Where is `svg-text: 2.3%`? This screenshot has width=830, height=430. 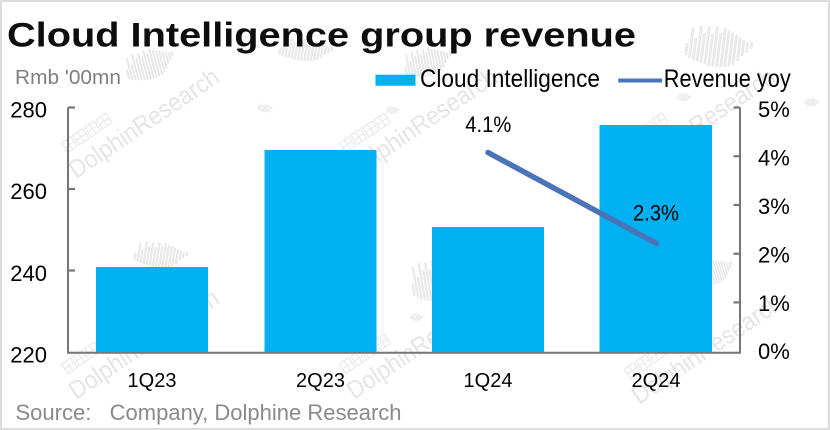
svg-text: 2.3% is located at coordinates (656, 212).